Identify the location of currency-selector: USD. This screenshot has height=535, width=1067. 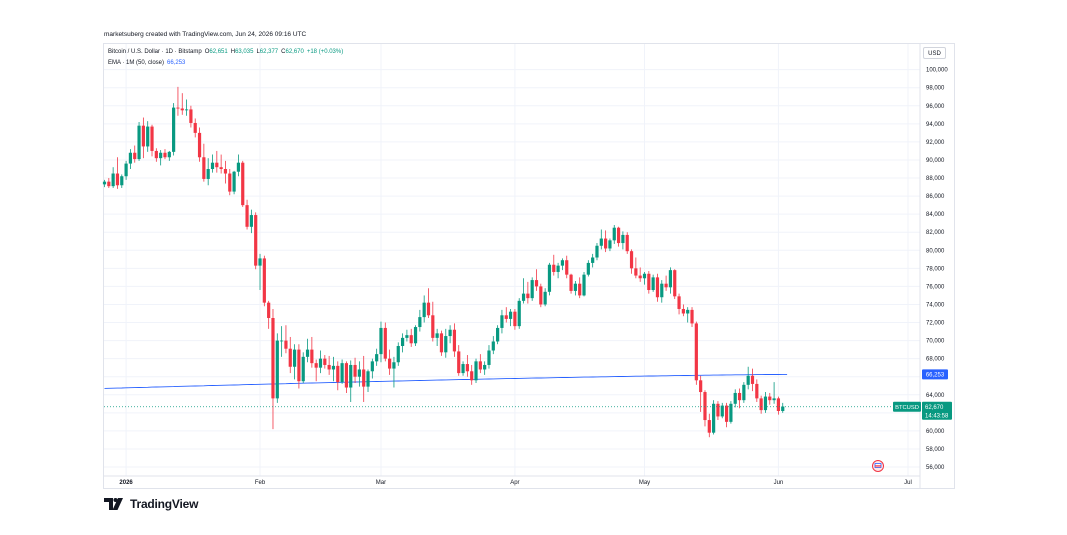
(934, 53).